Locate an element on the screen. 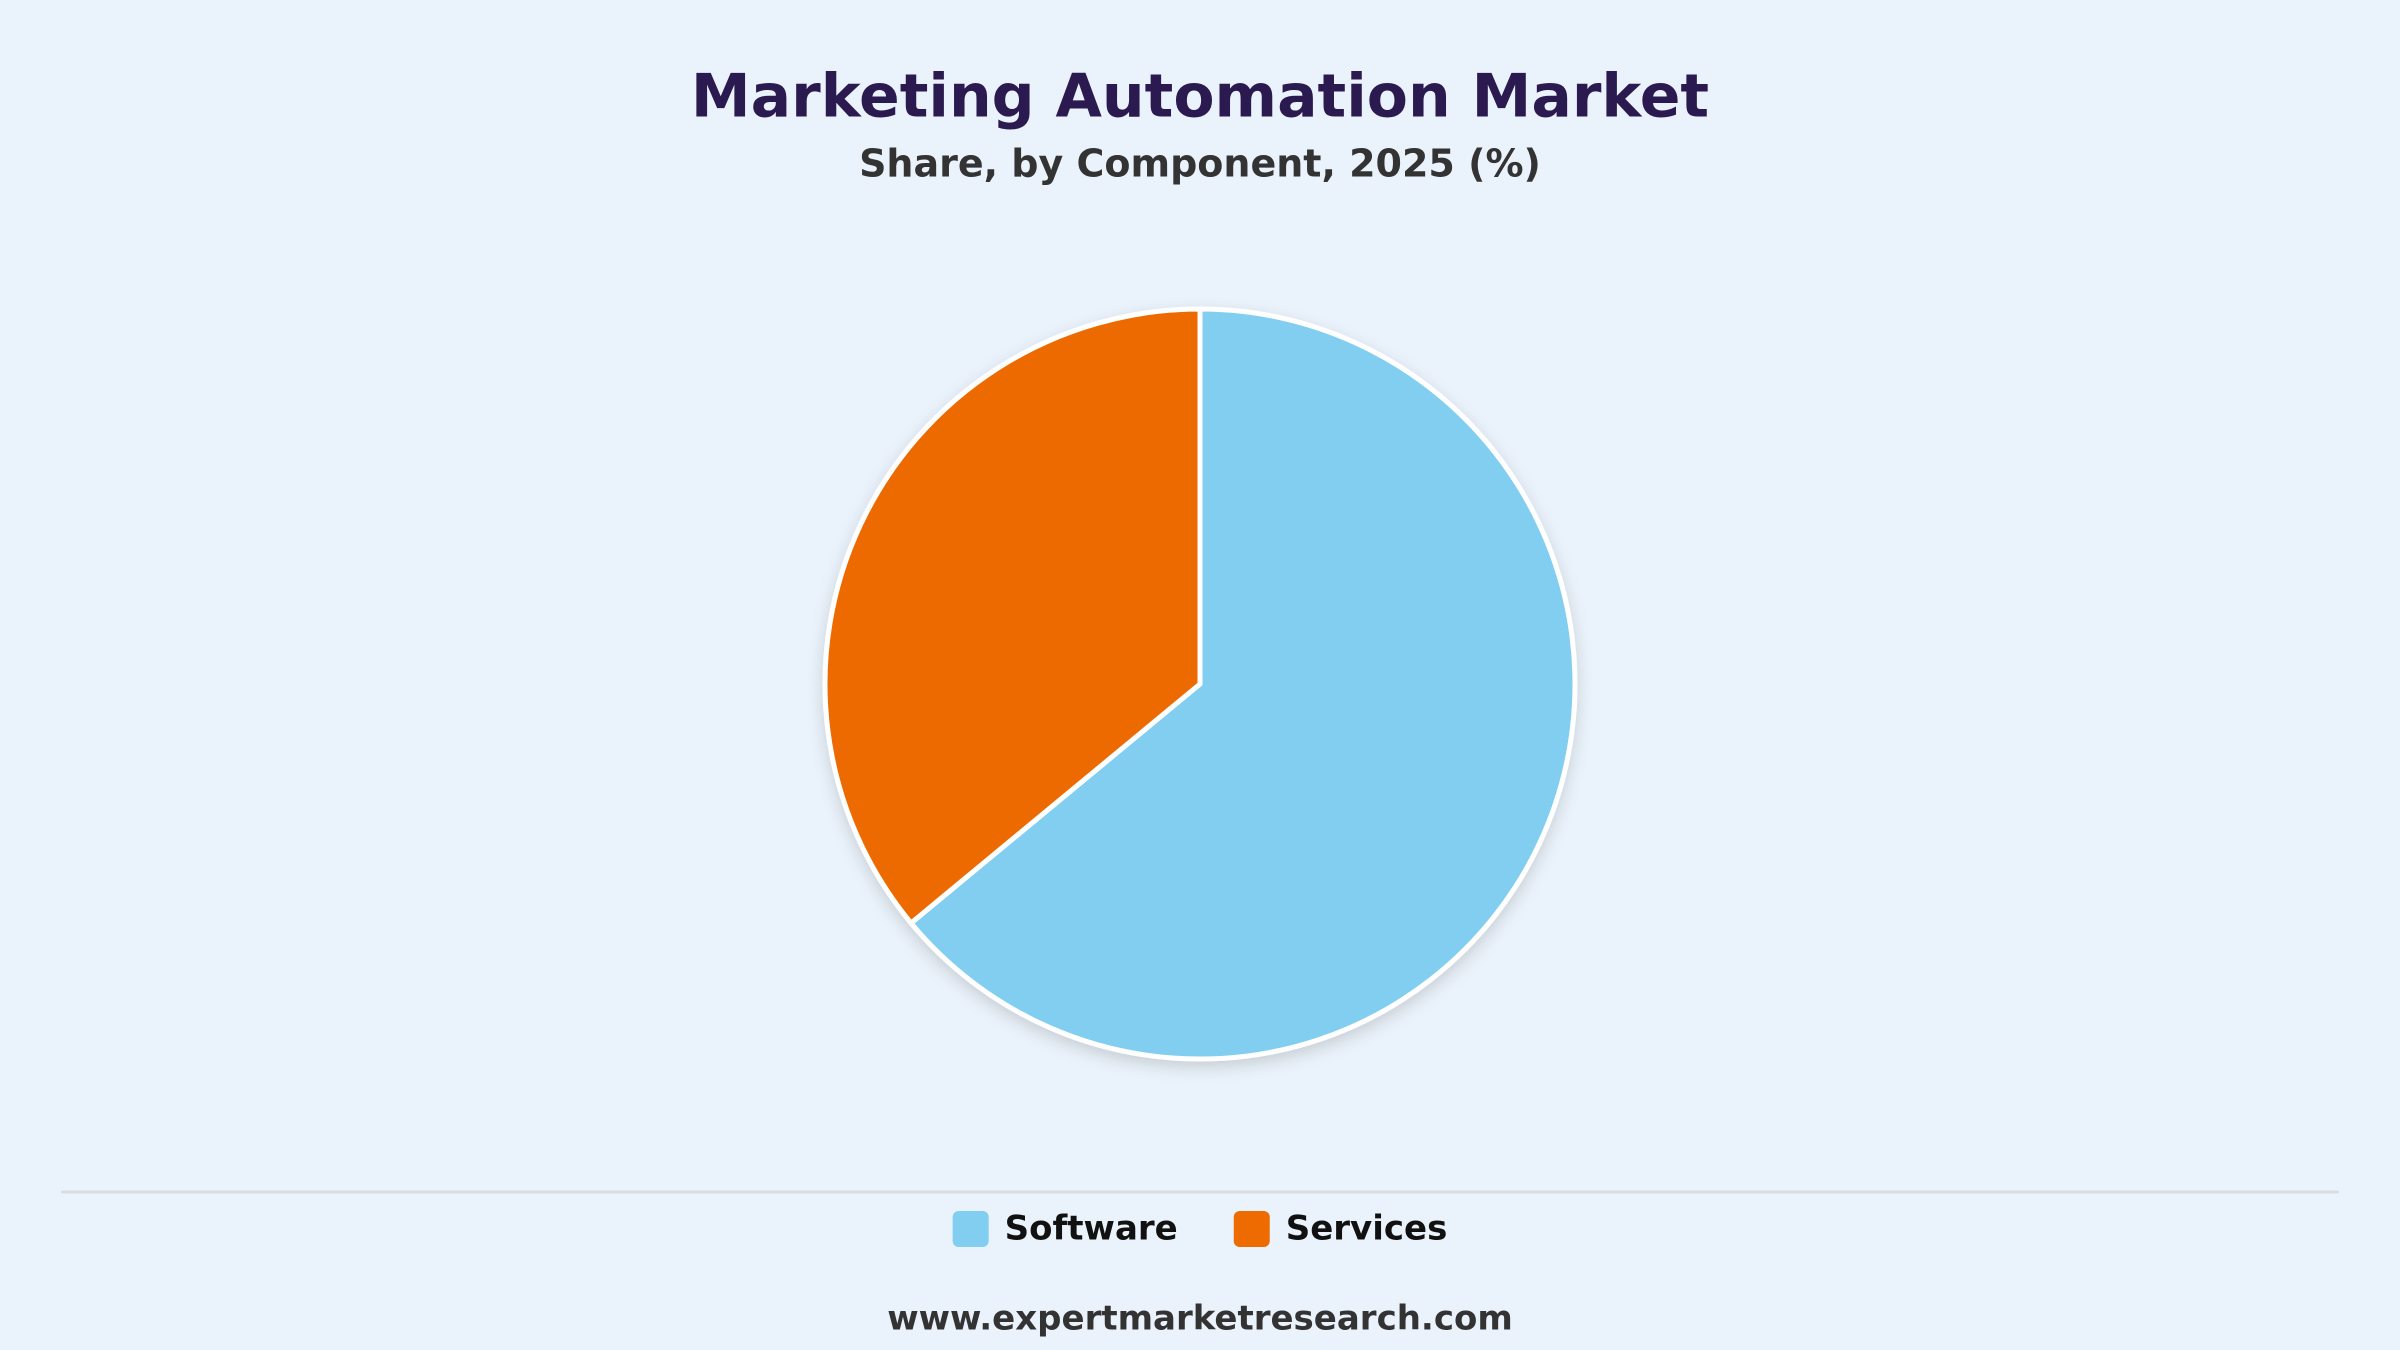 The height and width of the screenshot is (1350, 2400). legend-label: Software is located at coordinates (1091, 1229).